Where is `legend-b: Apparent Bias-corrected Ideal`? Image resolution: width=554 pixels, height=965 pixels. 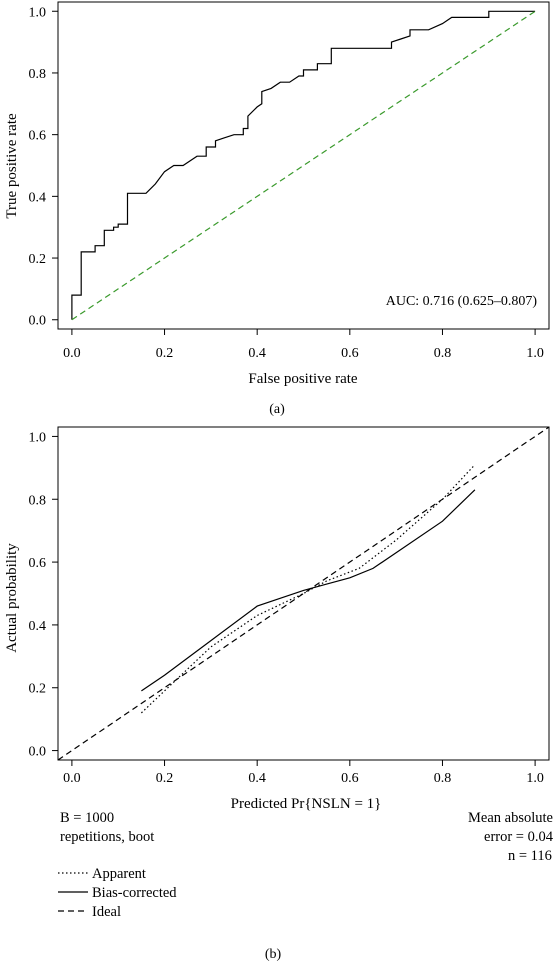
legend-b: Apparent Bias-corrected Ideal is located at coordinates (117, 893).